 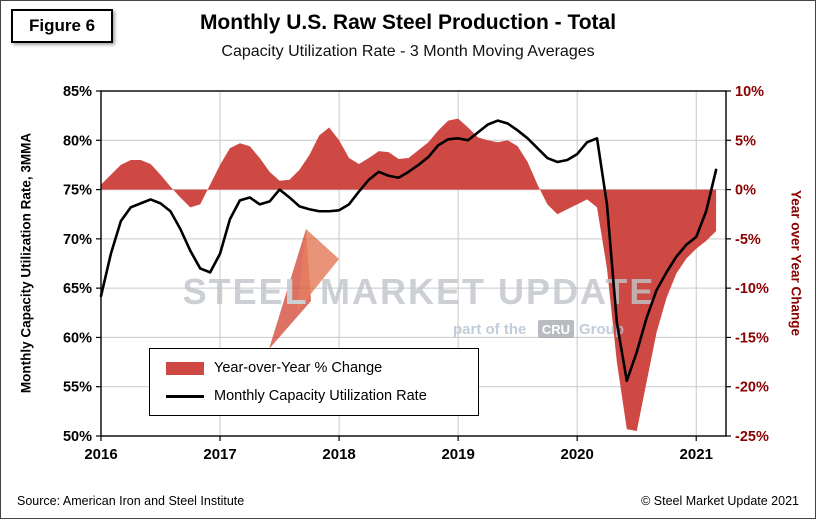 What do you see at coordinates (77, 289) in the screenshot?
I see `left-axis-tick: 65%` at bounding box center [77, 289].